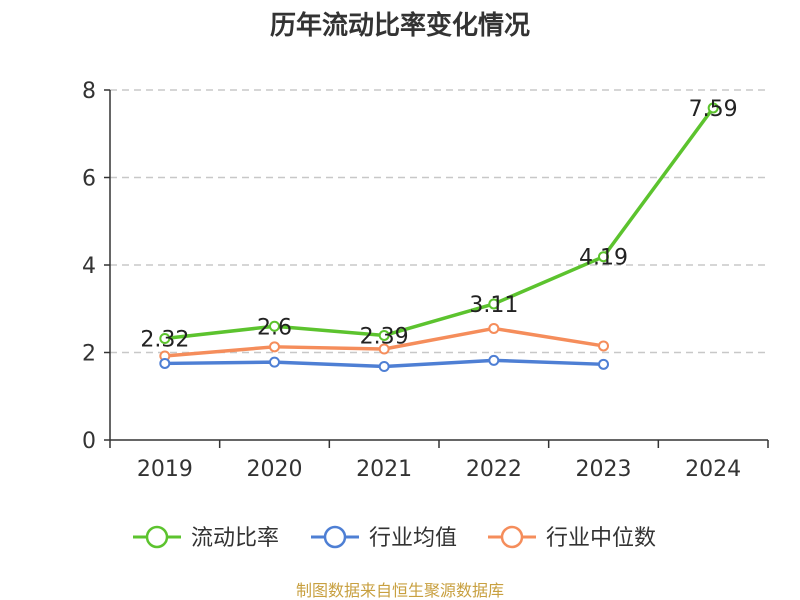  What do you see at coordinates (713, 469) in the screenshot?
I see `x-tick-label-2024: 2024` at bounding box center [713, 469].